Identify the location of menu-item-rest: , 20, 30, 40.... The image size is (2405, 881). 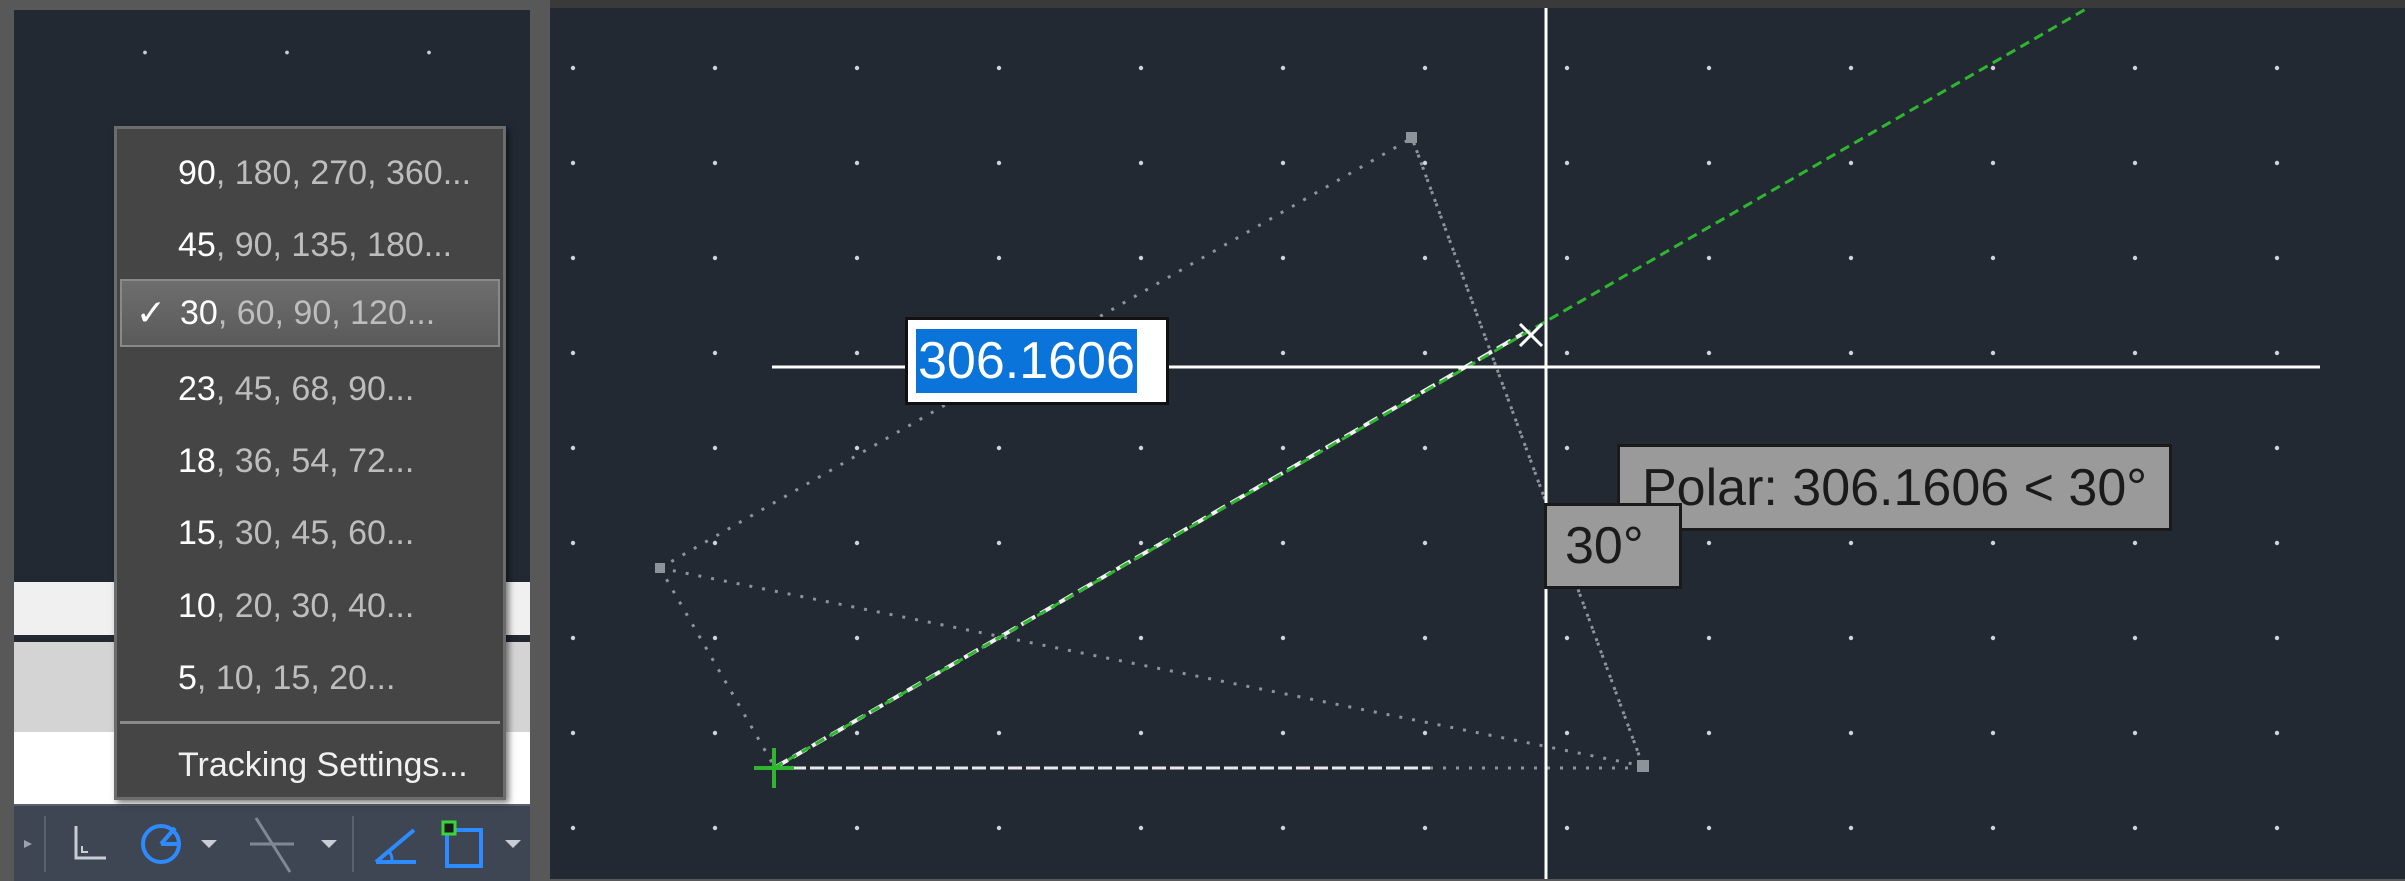
(315, 605).